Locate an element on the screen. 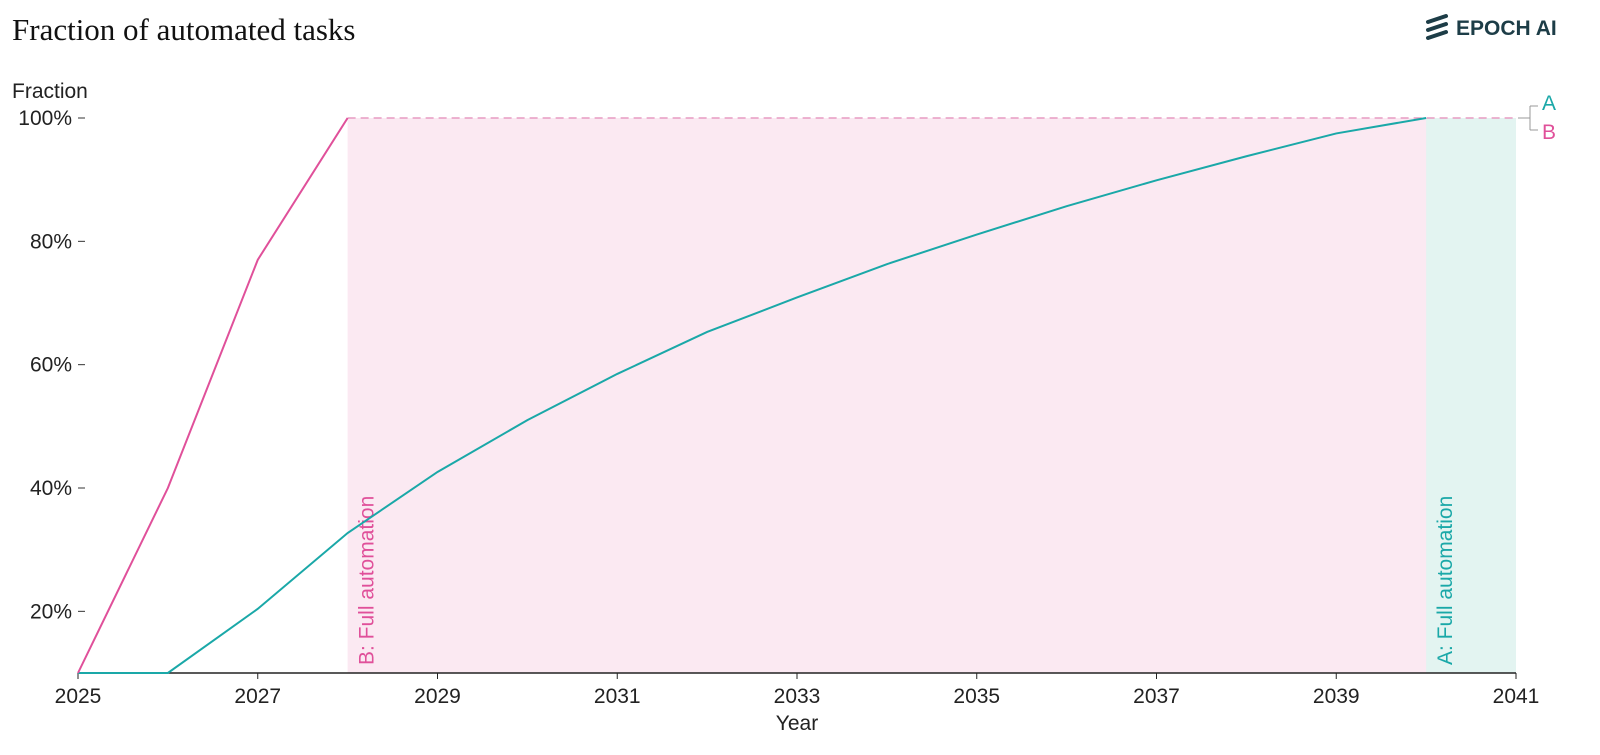 The image size is (1600, 755). chart-title: Fraction of automated tasks is located at coordinates (184, 29).